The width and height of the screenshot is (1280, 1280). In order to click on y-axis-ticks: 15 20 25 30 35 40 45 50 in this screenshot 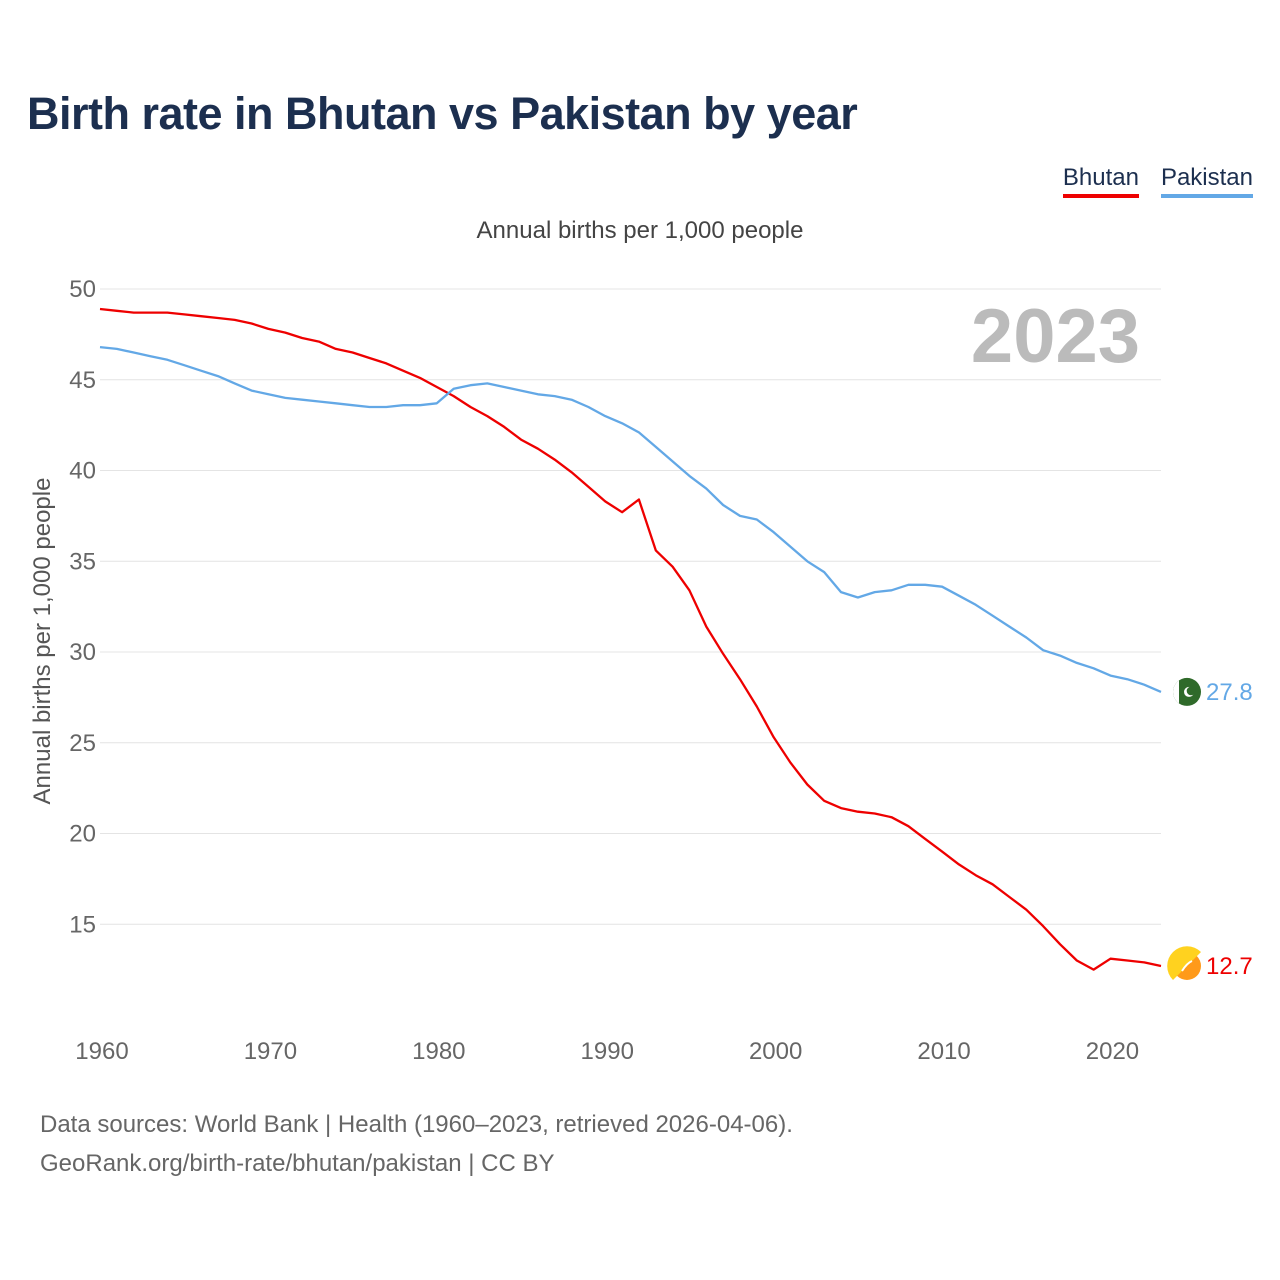, I will do `click(82, 607)`.